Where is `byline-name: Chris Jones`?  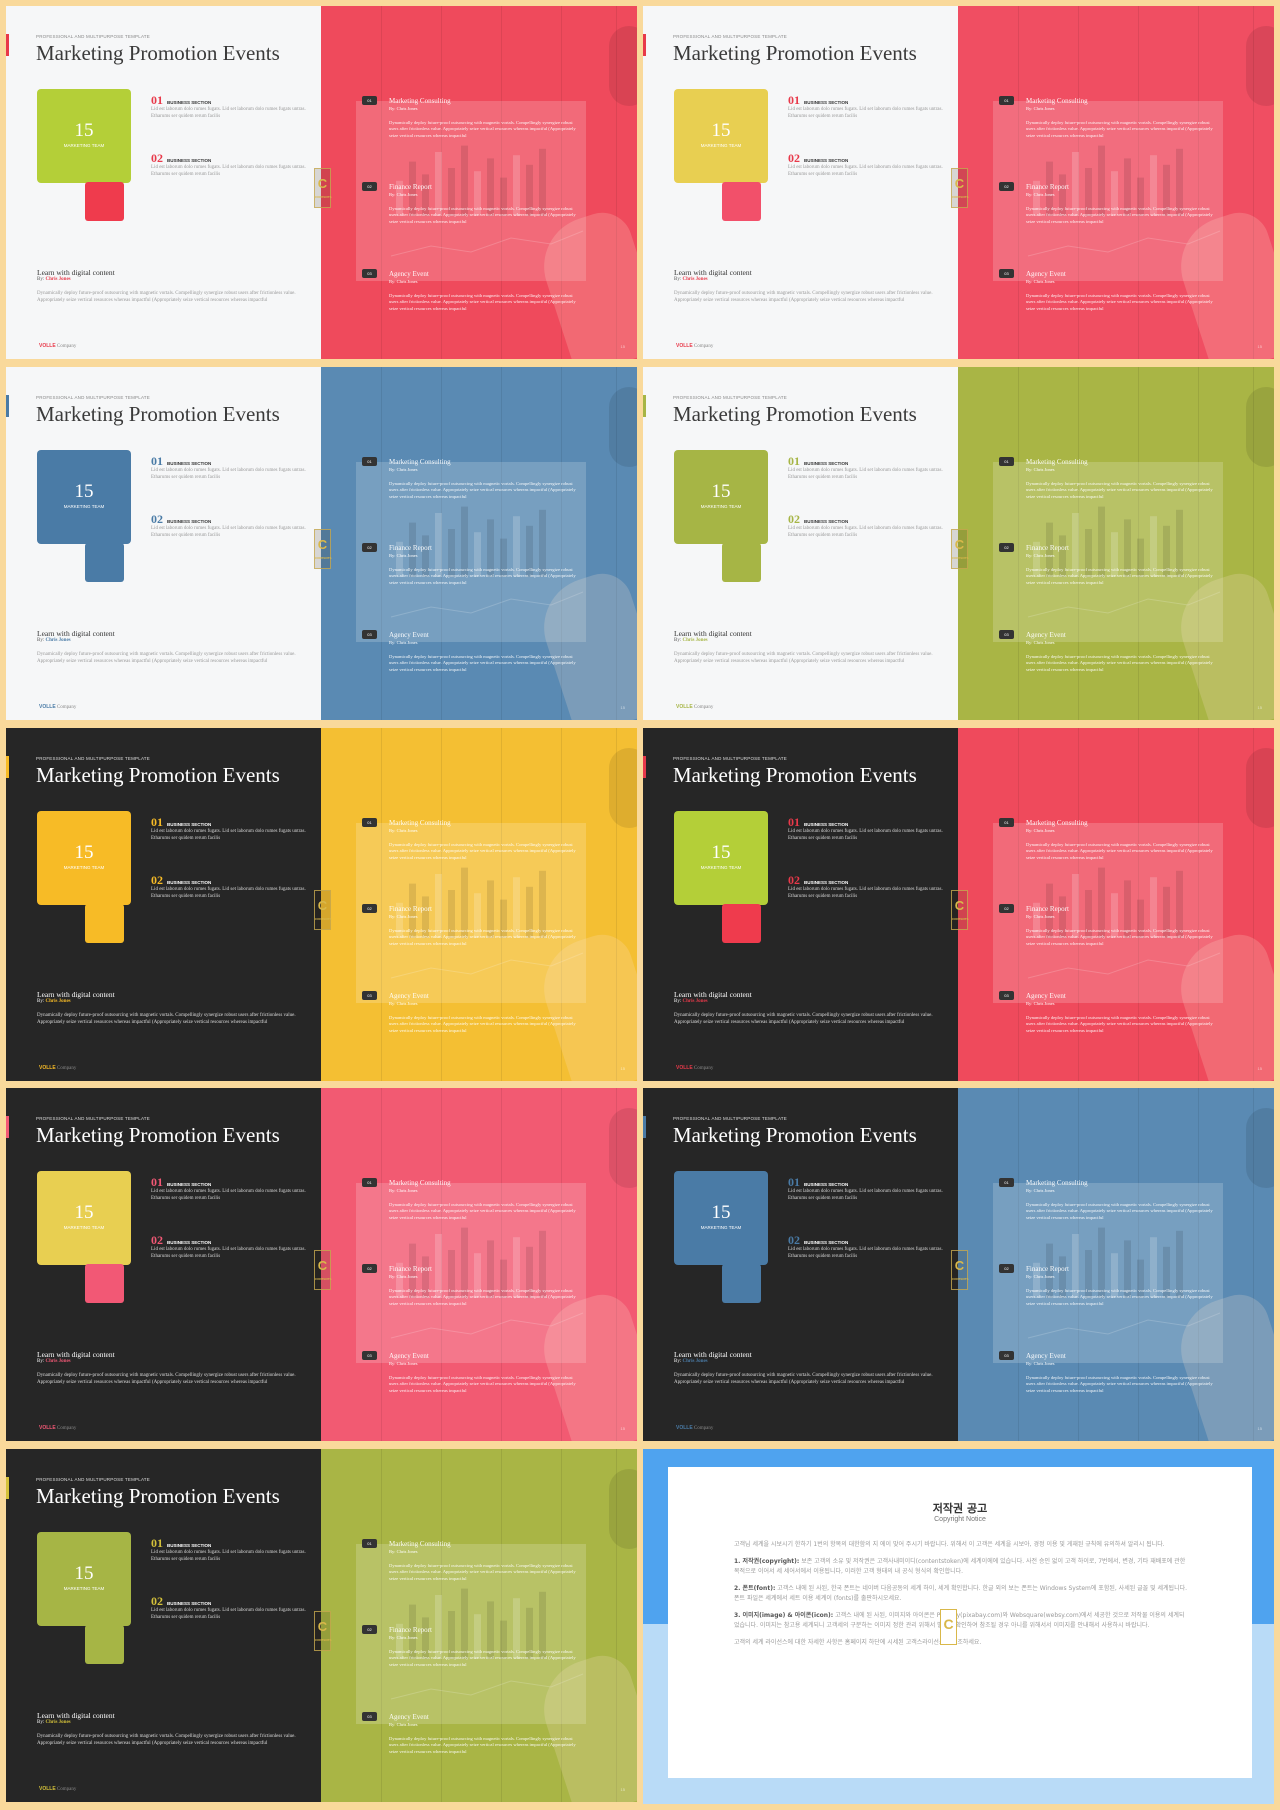
byline-name: Chris Jones is located at coordinates (695, 279).